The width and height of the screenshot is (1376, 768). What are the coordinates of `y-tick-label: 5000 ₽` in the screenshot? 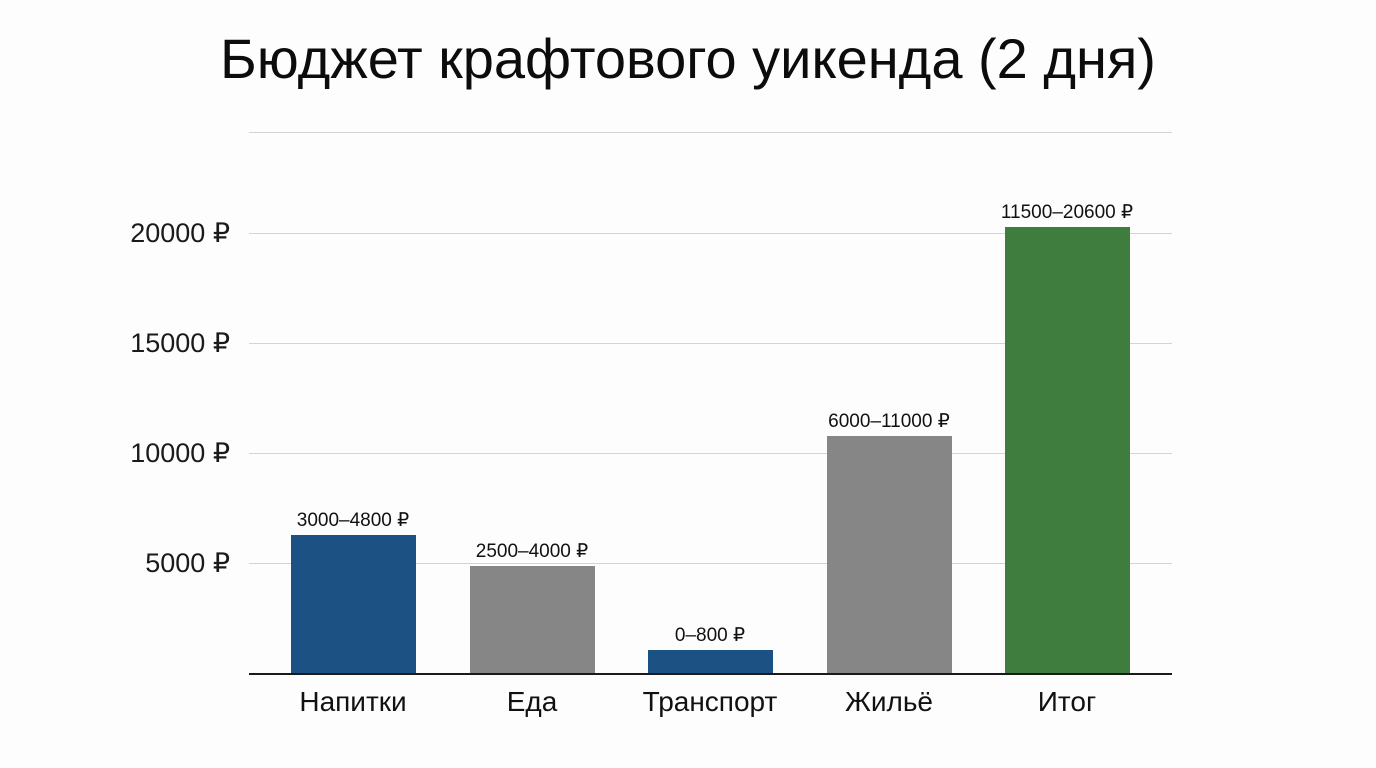 It's located at (187, 563).